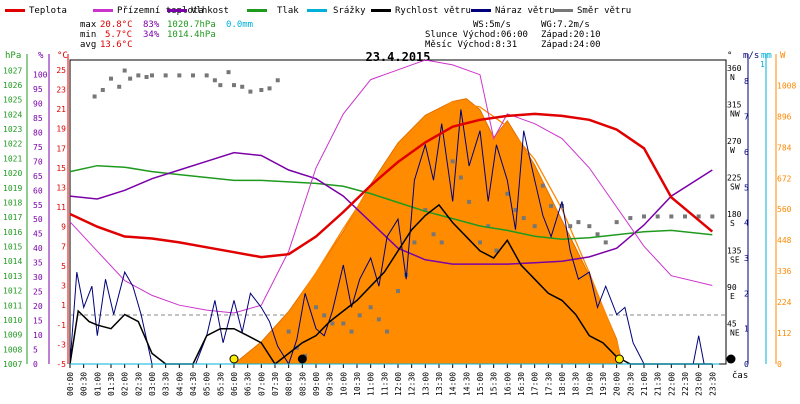  Describe the element at coordinates (398, 384) in the screenshot. I see `x-tick-label: 12:00` at that location.